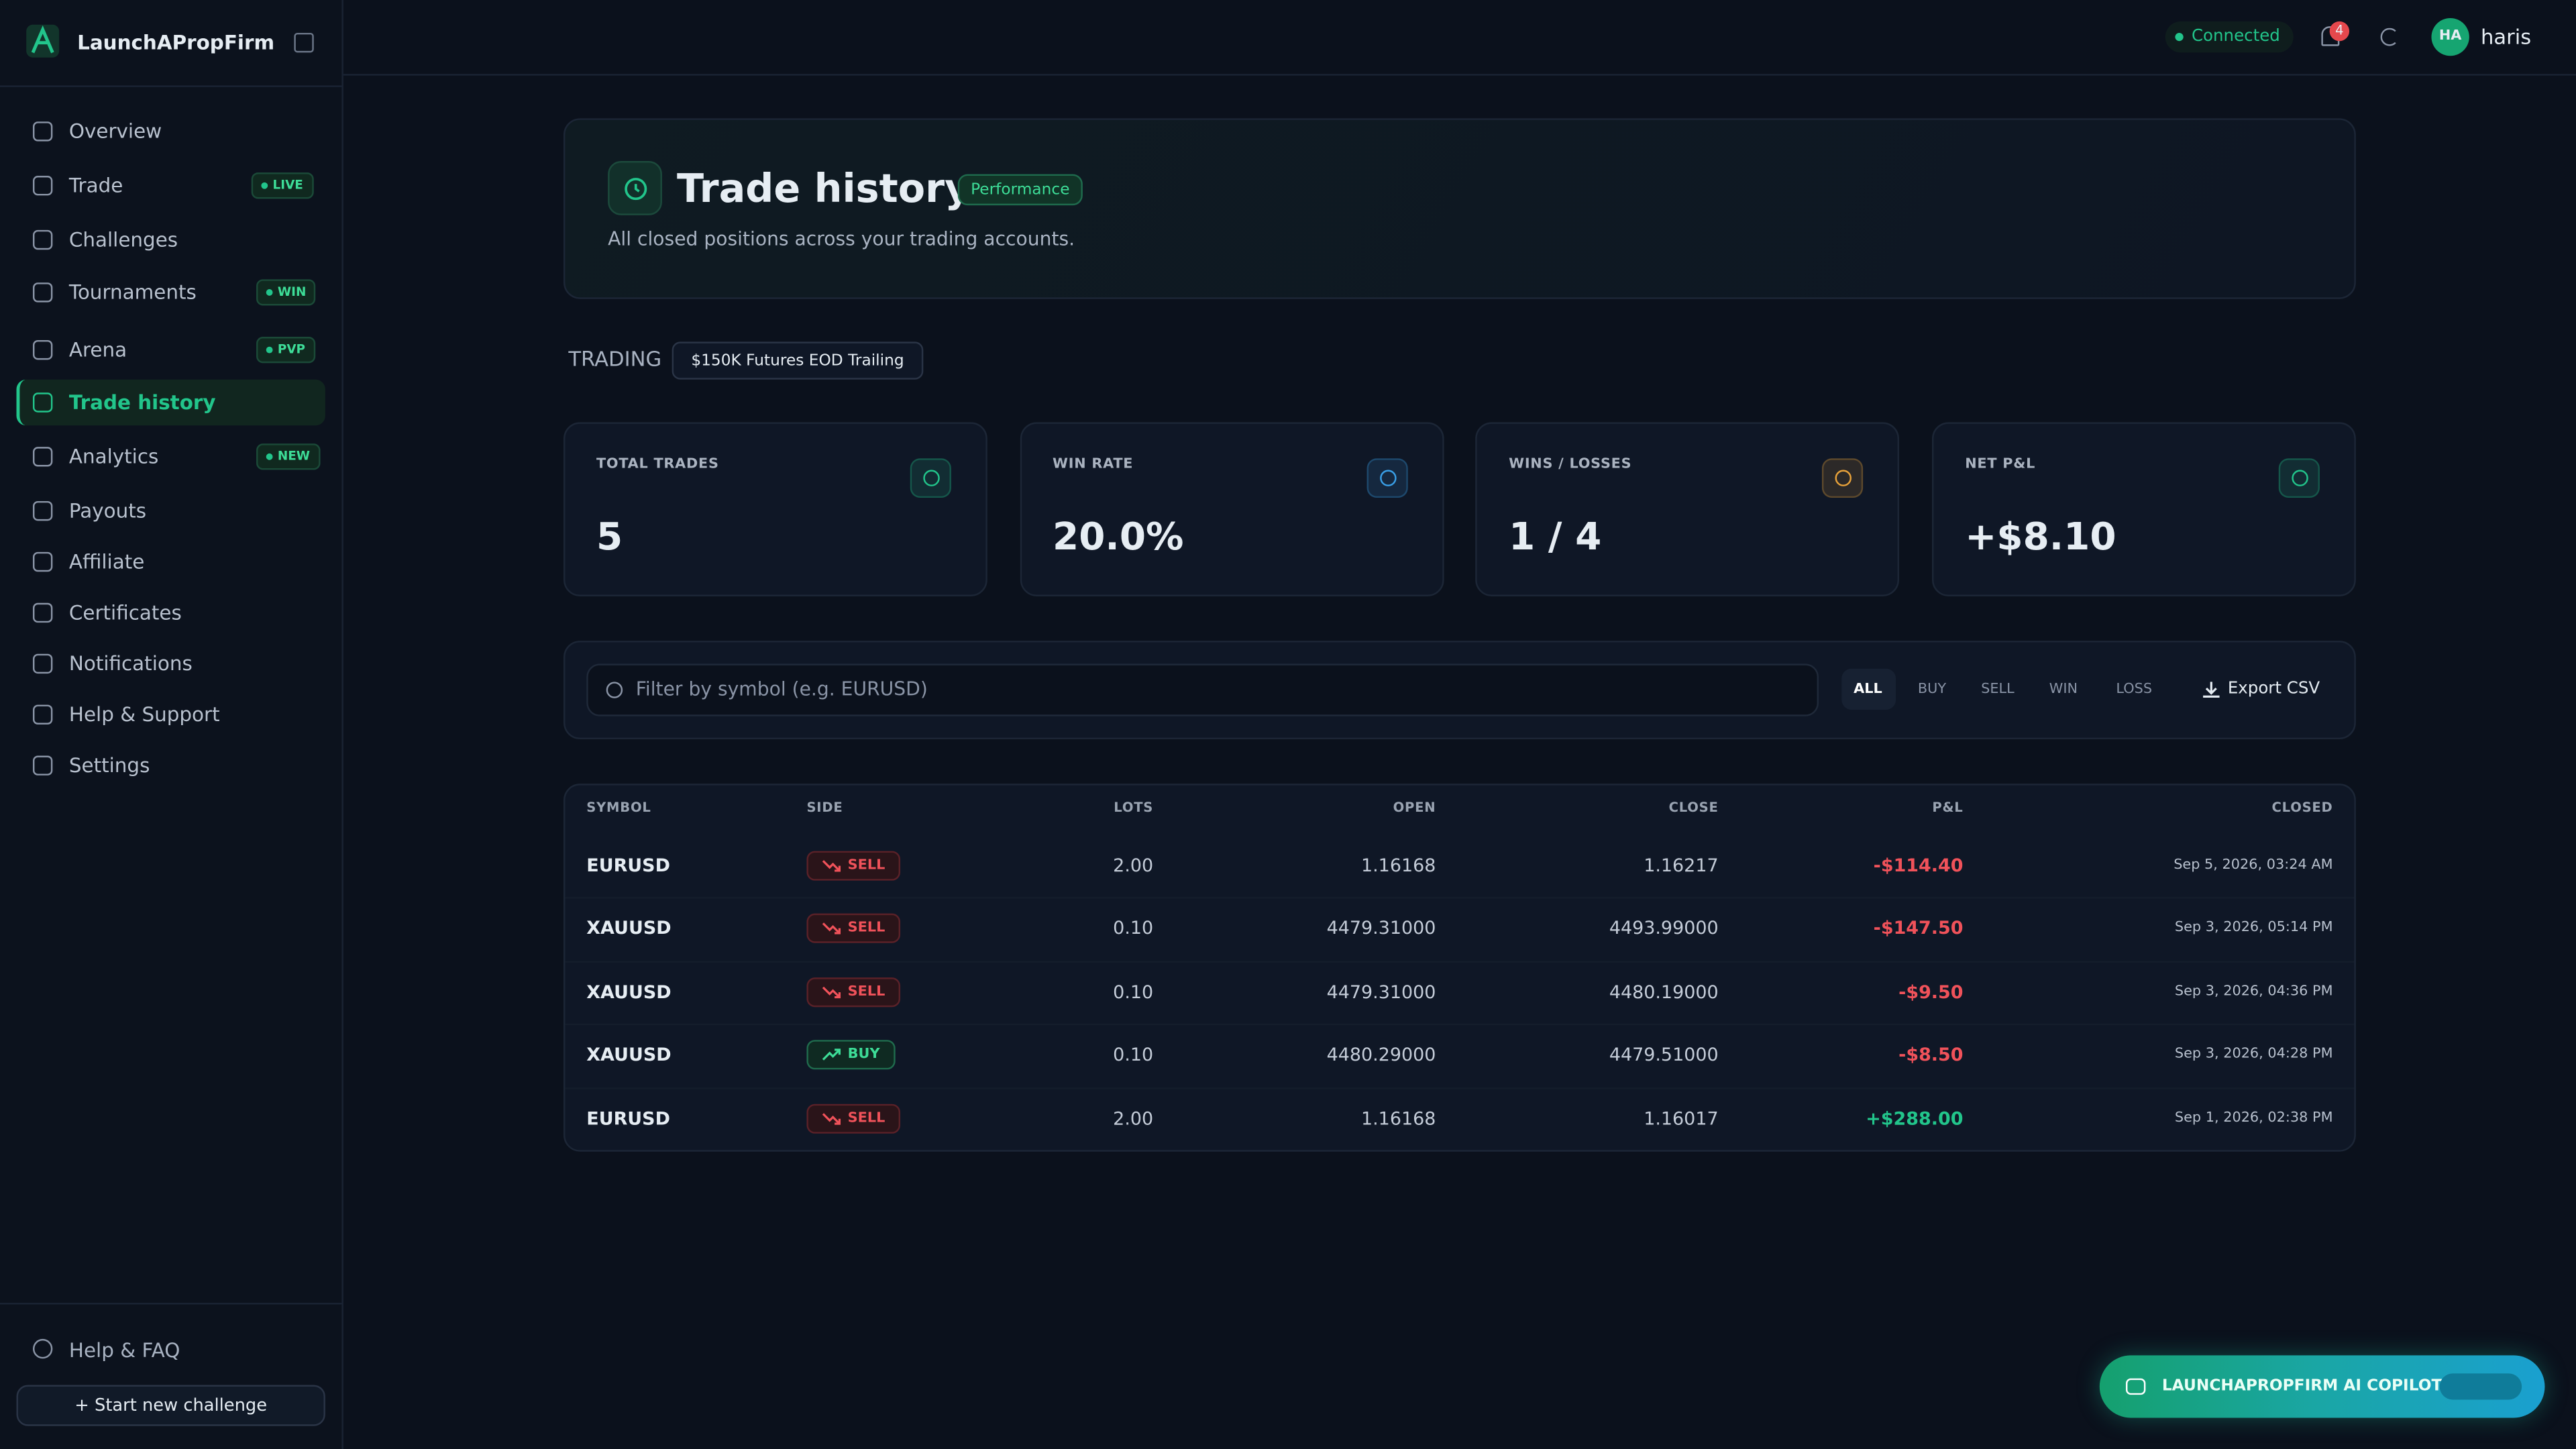  Describe the element at coordinates (144, 715) in the screenshot. I see `nav-item: Help & Support` at that location.